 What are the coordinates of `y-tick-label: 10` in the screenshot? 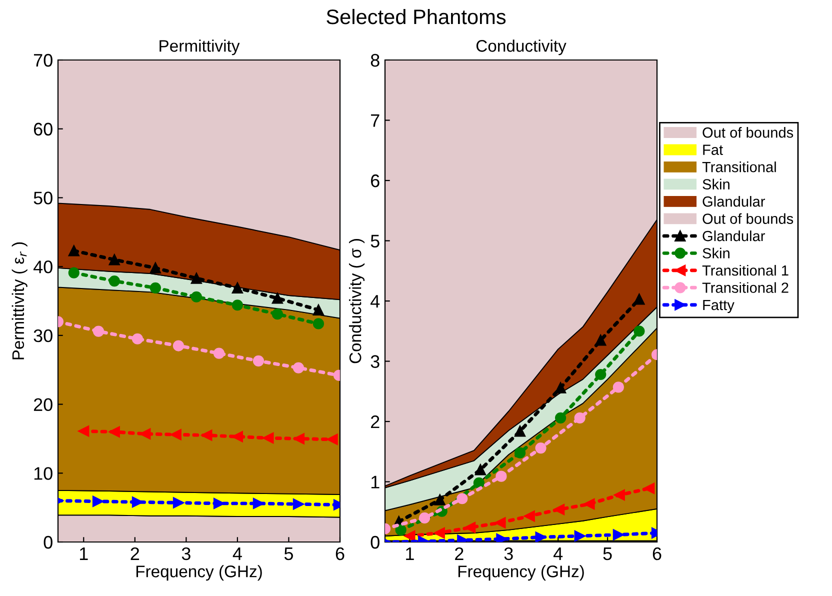 It's located at (43, 473).